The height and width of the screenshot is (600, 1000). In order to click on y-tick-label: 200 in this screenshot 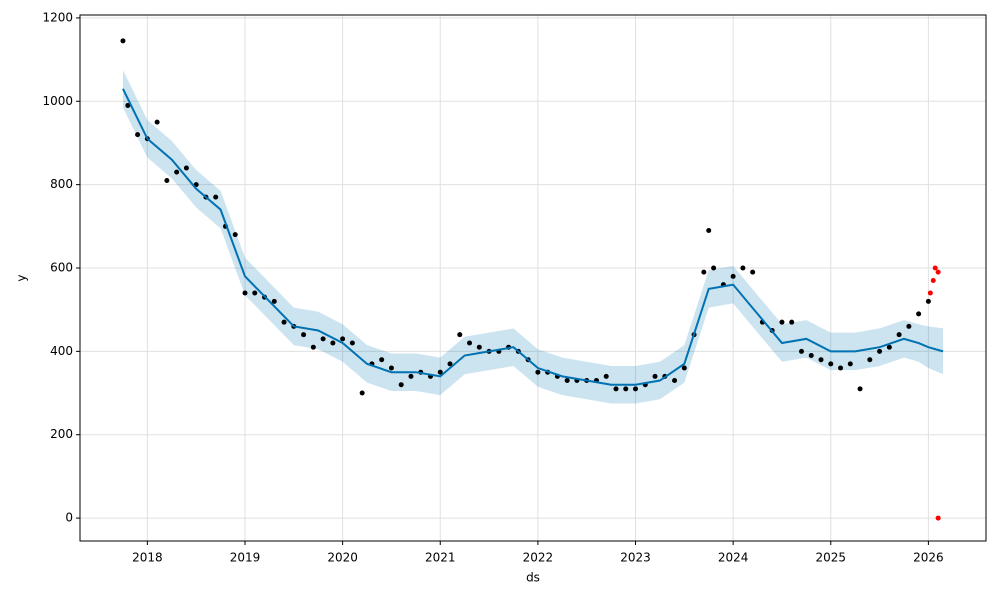, I will do `click(61, 434)`.